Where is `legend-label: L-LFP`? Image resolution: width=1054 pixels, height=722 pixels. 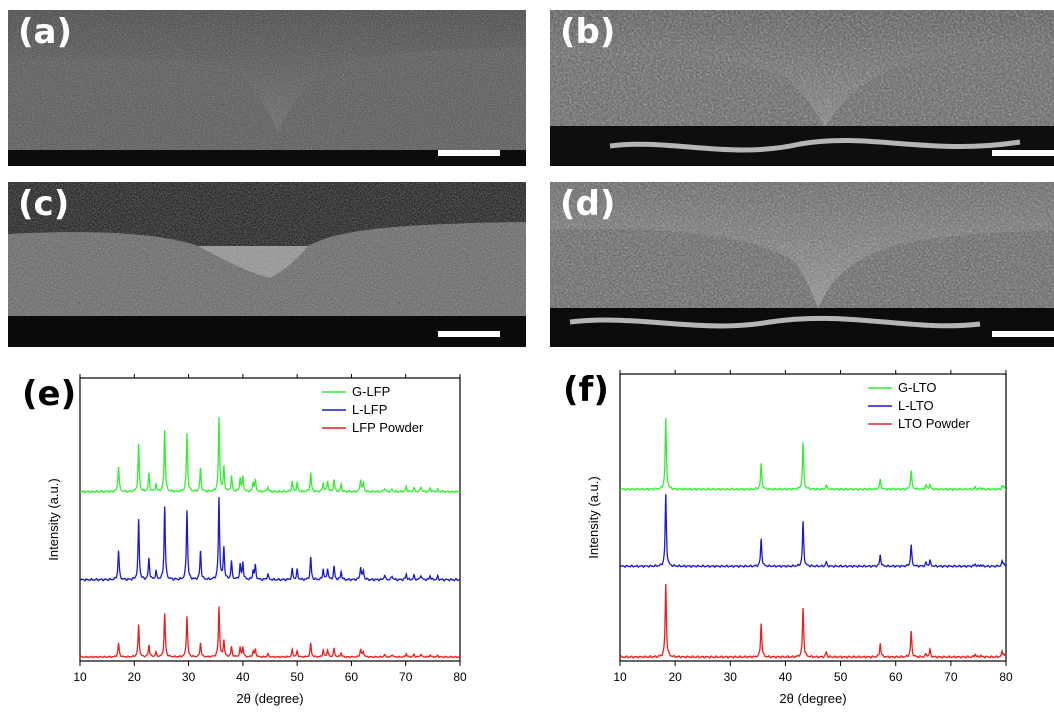
legend-label: L-LFP is located at coordinates (369, 409).